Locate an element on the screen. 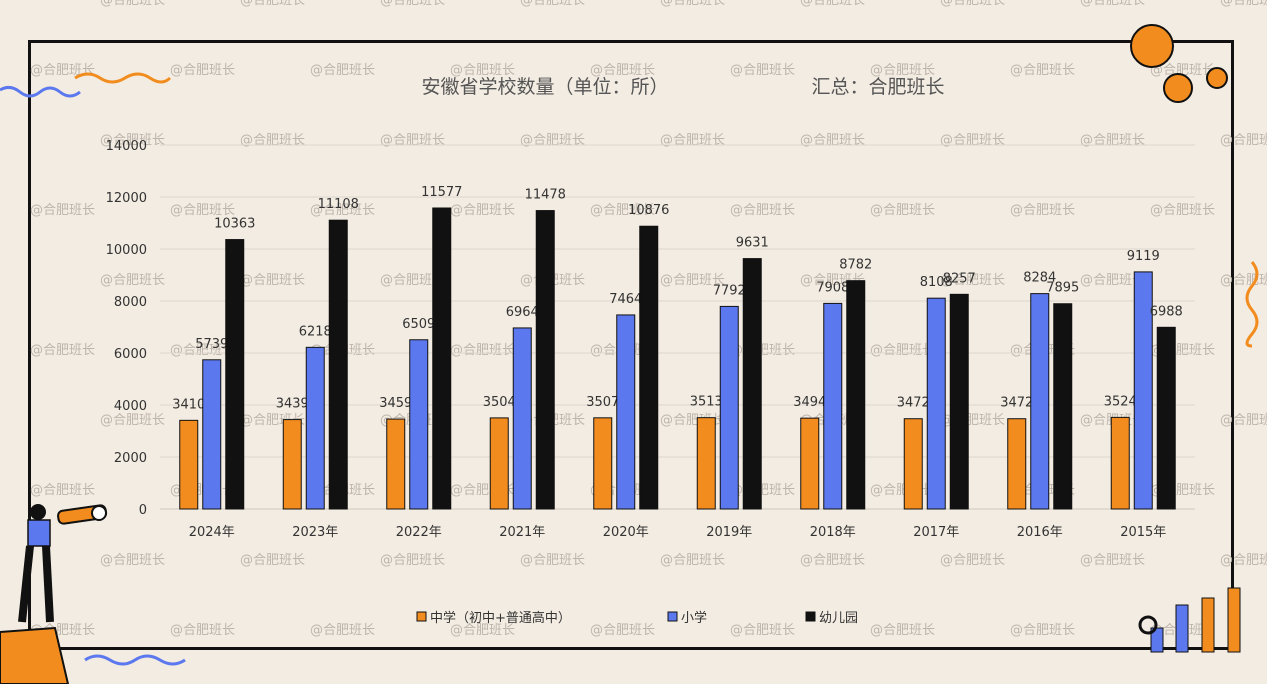  data-label: 10363 is located at coordinates (234, 224).